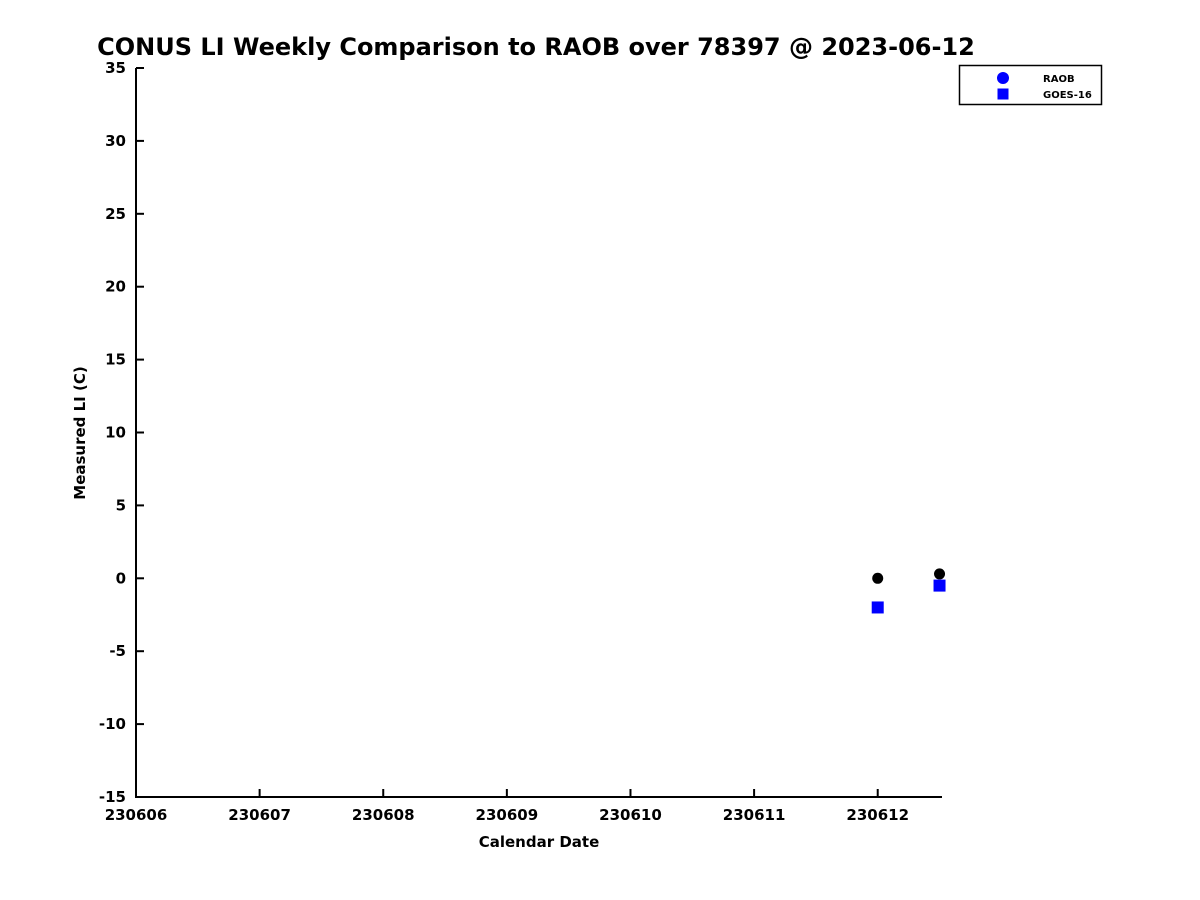 This screenshot has height=900, width=1200. I want to click on y-tick-label: 5, so click(121, 505).